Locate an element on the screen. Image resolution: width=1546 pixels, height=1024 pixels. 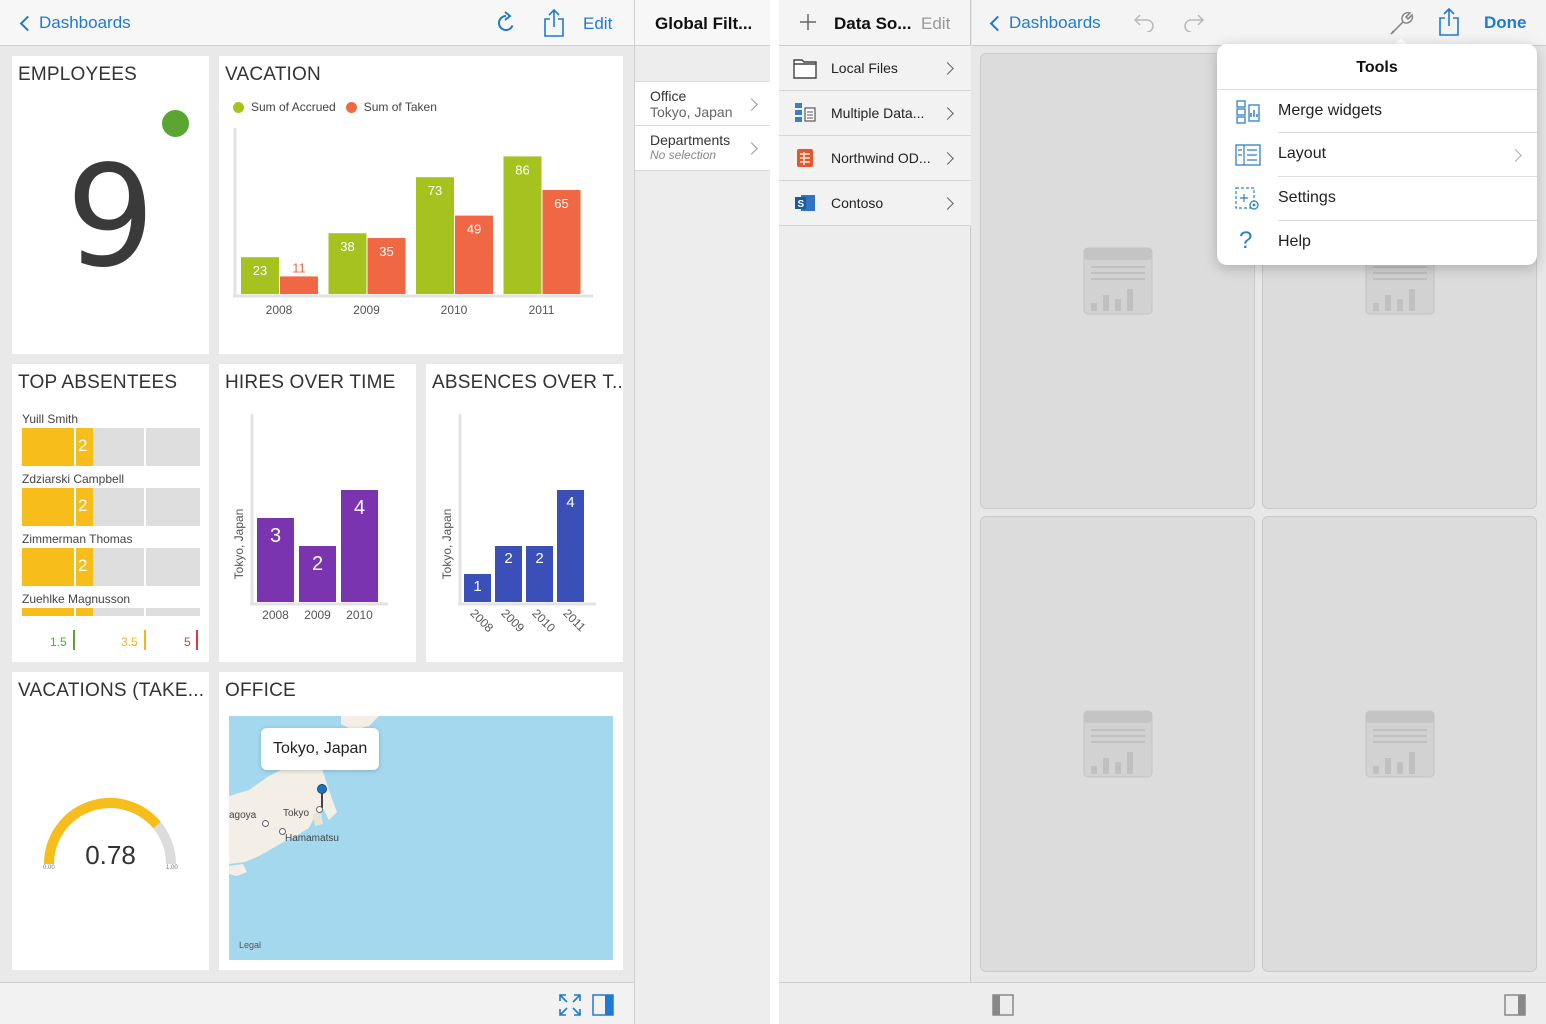
toggle-left-panel-icon is located at coordinates (1003, 1005).